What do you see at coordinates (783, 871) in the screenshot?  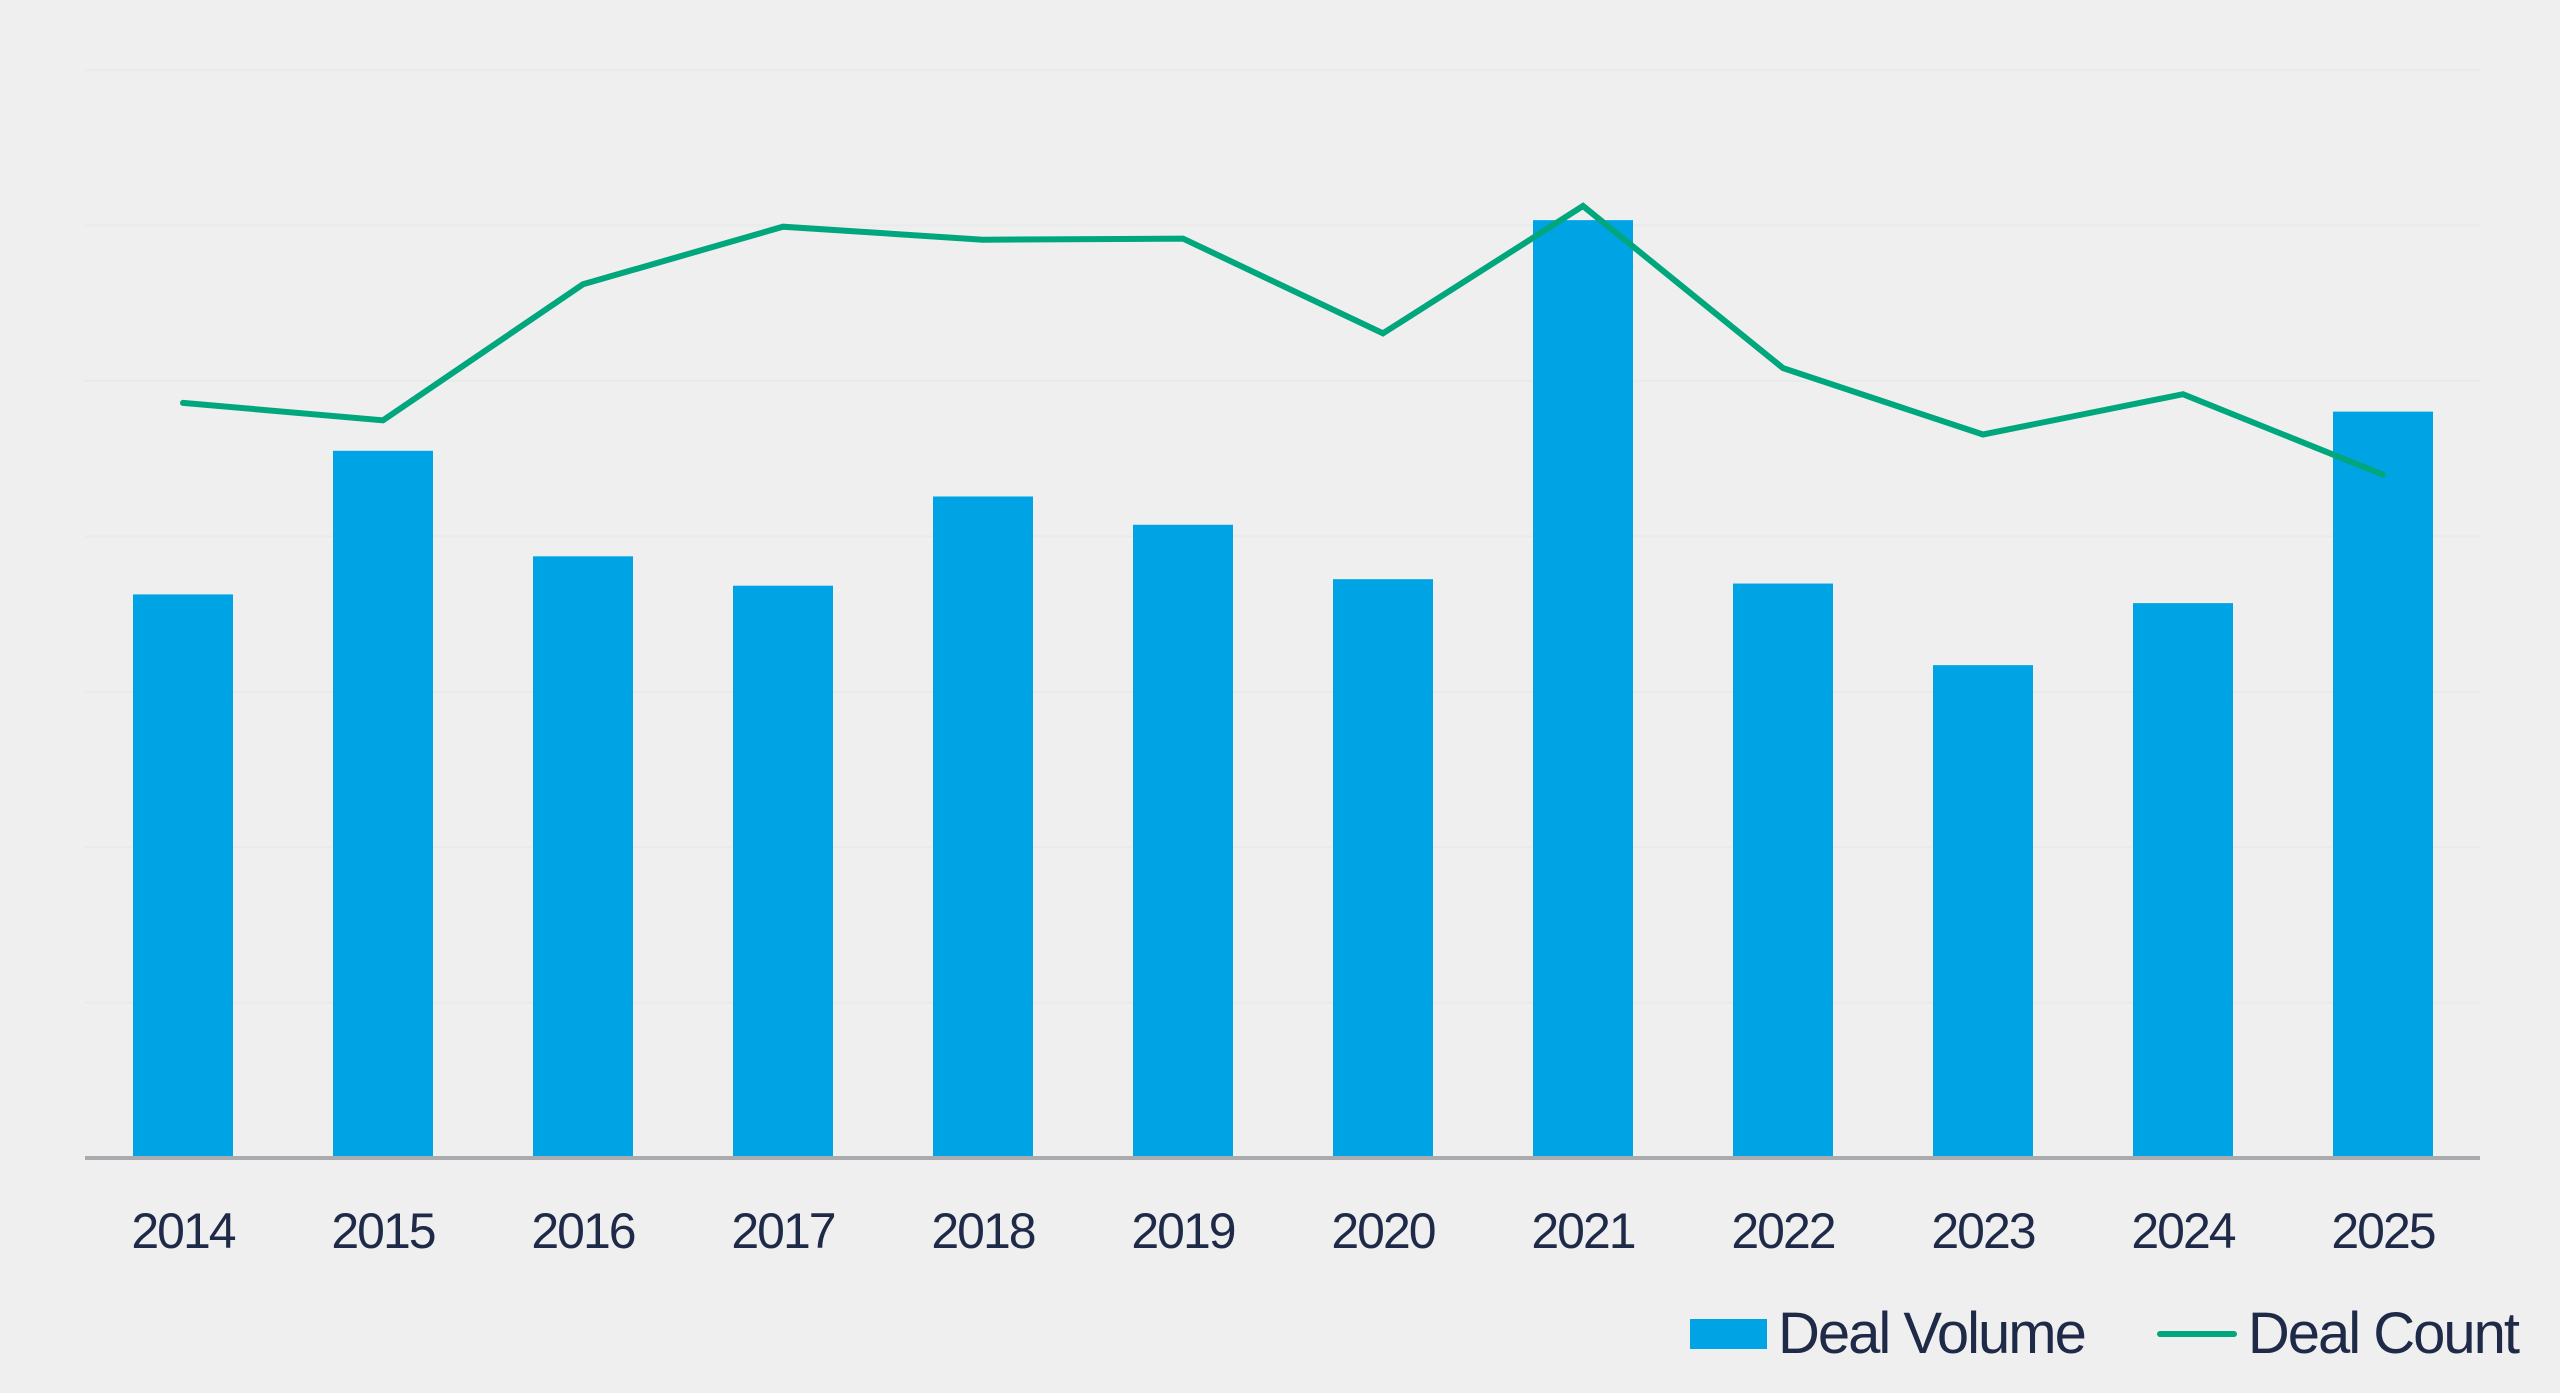 I see `bar-2017` at bounding box center [783, 871].